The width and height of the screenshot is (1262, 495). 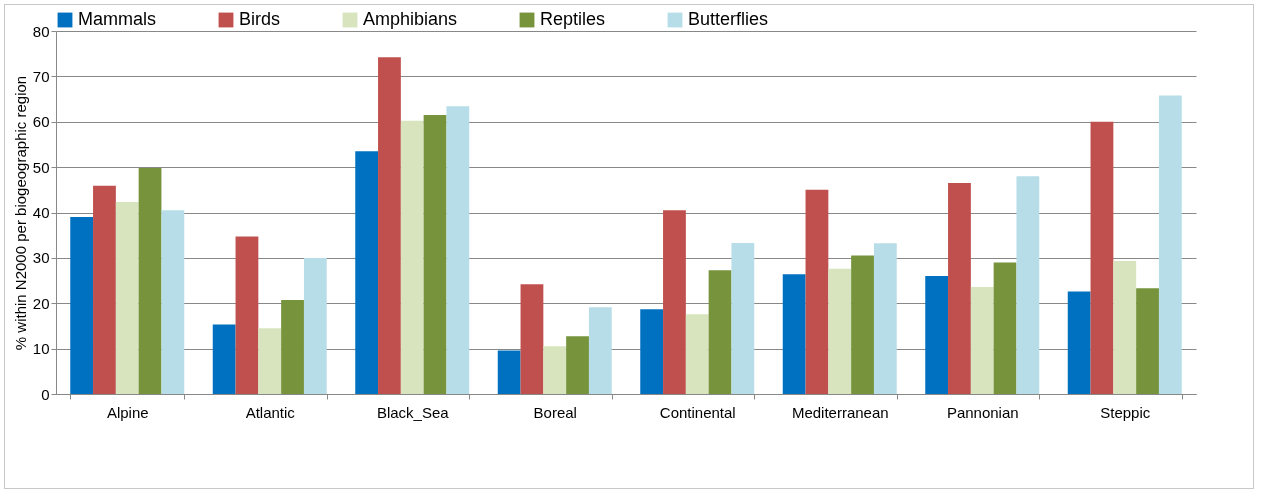 What do you see at coordinates (840, 412) in the screenshot?
I see `x-tick-label: Mediterranean` at bounding box center [840, 412].